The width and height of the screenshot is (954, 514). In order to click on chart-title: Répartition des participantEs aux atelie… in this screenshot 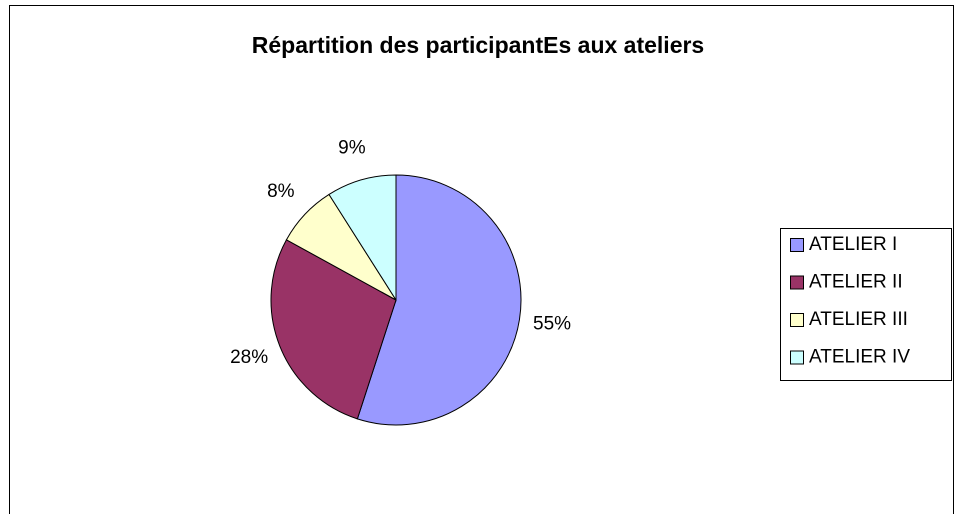, I will do `click(478, 45)`.